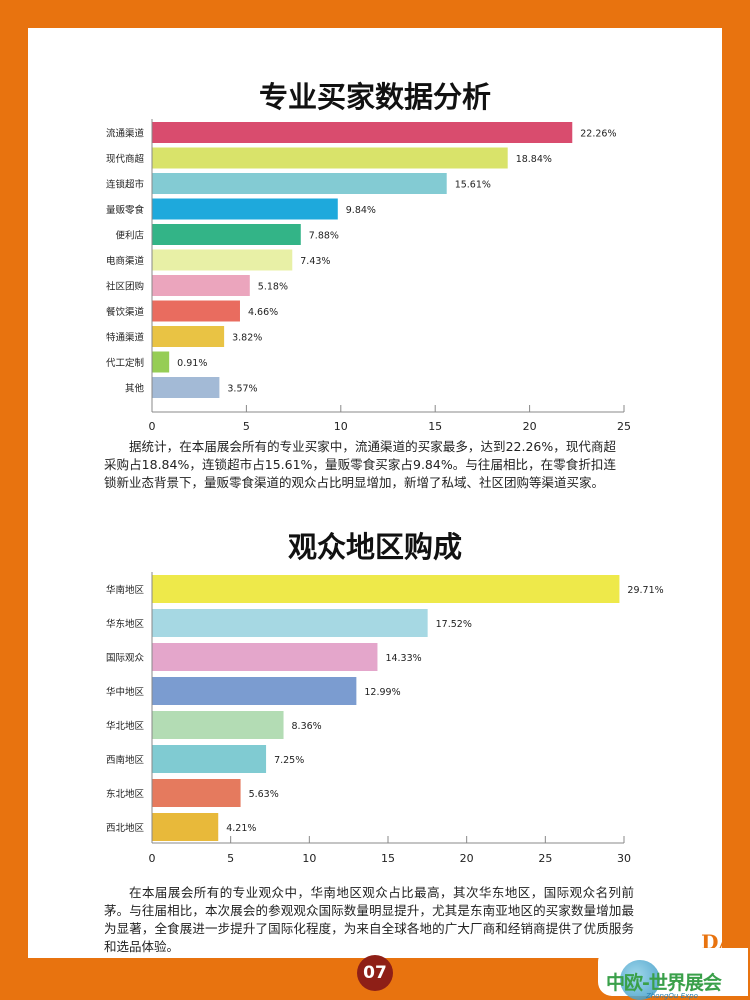  I want to click on category-label: 代工定制, so click(125, 363).